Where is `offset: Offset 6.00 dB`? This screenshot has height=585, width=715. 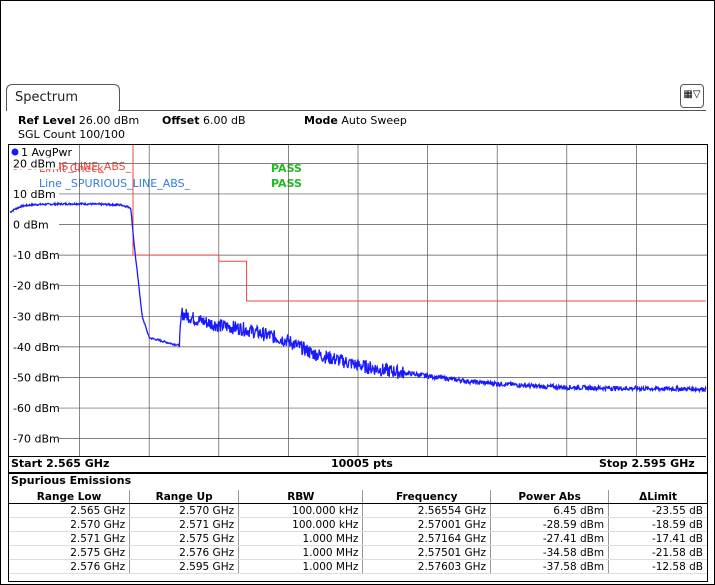
offset: Offset 6.00 dB is located at coordinates (204, 120).